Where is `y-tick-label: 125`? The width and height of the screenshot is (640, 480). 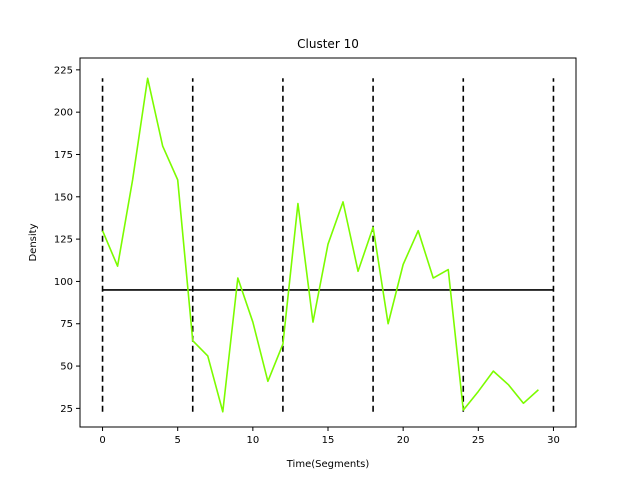
y-tick-label: 125 is located at coordinates (63, 240).